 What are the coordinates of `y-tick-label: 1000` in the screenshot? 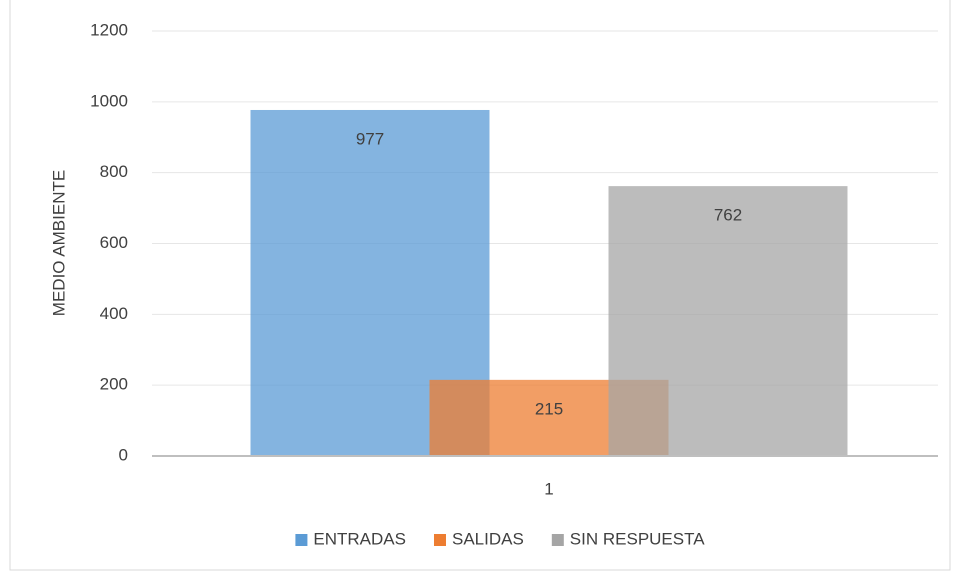 It's located at (109, 100).